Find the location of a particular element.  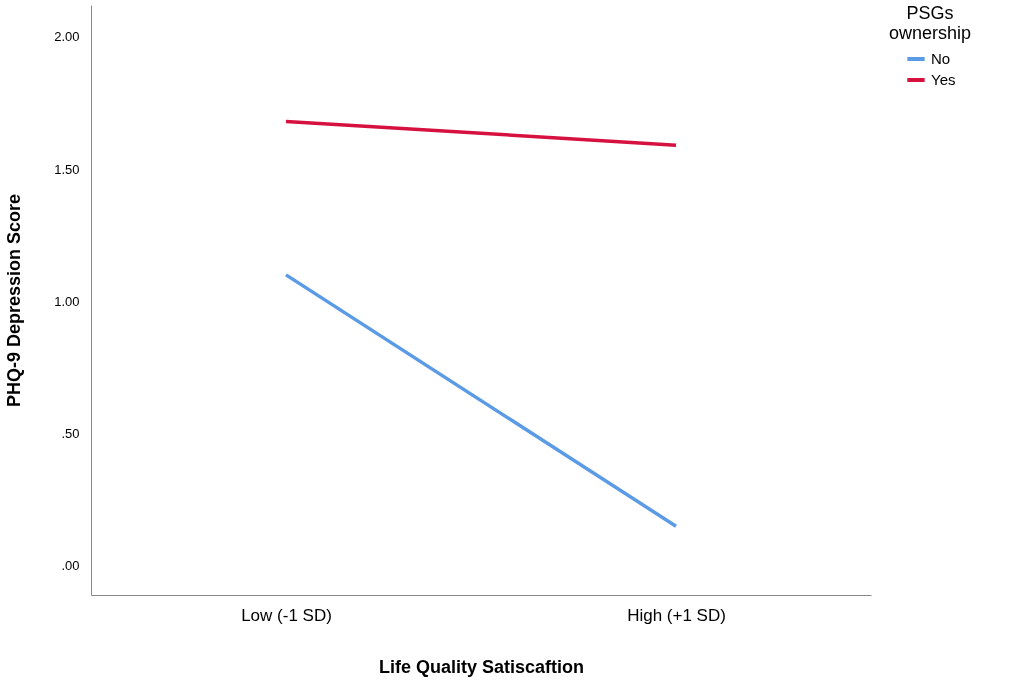

x-tick-label: Low (-1 SD) is located at coordinates (286, 615).